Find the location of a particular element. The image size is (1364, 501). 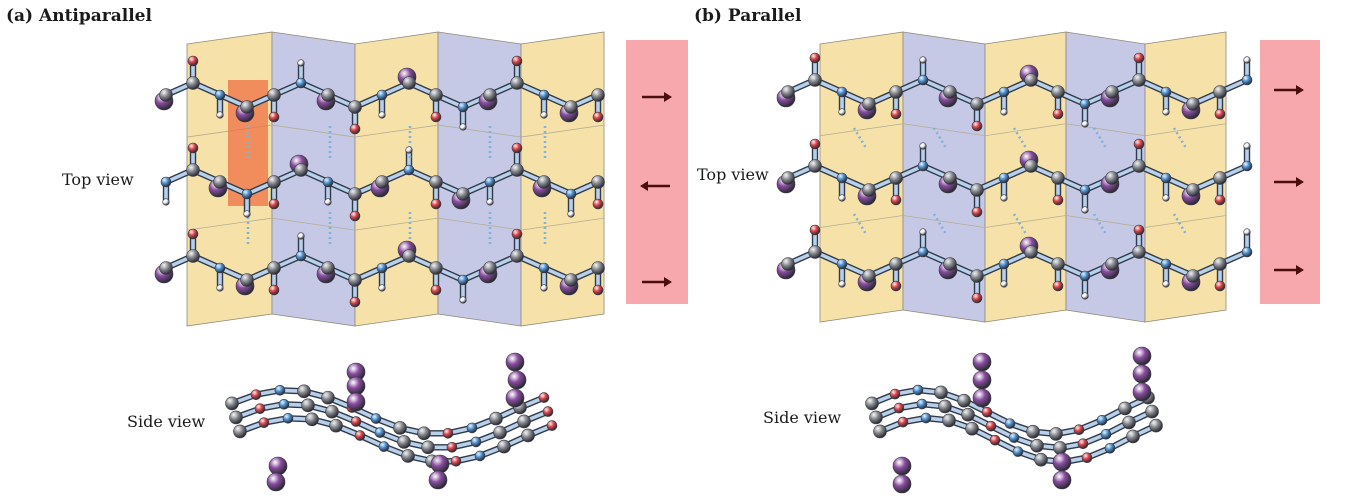

panel-a-top-view-label: Top view is located at coordinates (98, 179).